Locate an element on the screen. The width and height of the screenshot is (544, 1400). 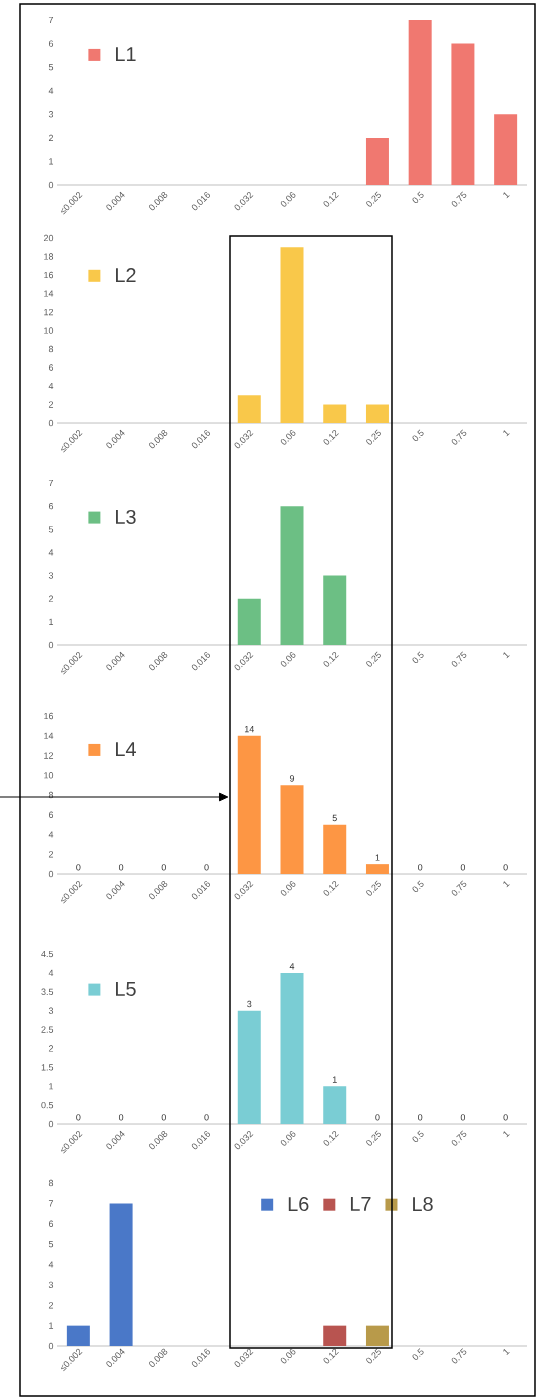
legend-label: L6 is located at coordinates (298, 1204).